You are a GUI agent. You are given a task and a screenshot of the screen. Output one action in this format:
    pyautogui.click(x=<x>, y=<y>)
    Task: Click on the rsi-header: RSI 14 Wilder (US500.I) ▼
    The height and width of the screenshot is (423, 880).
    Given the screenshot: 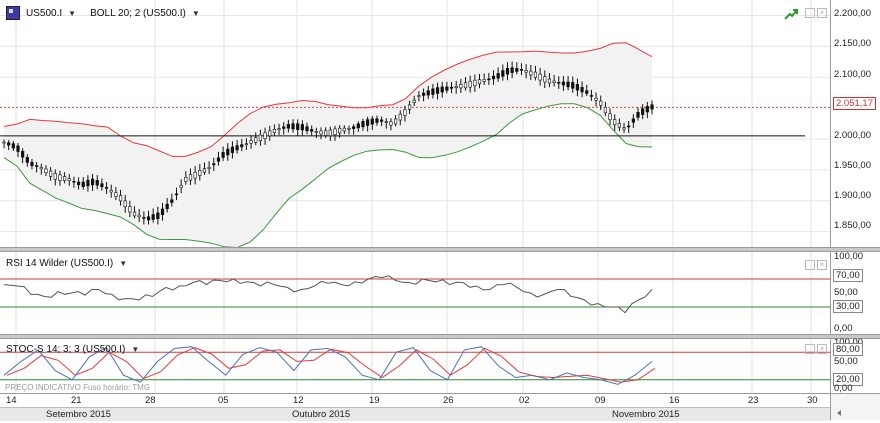 What is the action you would take?
    pyautogui.click(x=66, y=263)
    